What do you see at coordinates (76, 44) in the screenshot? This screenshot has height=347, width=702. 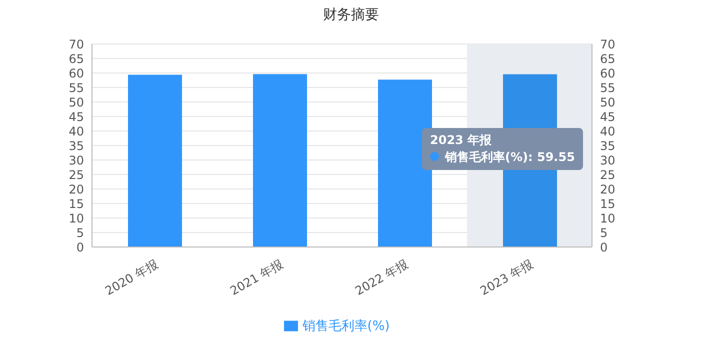 I see `y-tick-label: 70` at bounding box center [76, 44].